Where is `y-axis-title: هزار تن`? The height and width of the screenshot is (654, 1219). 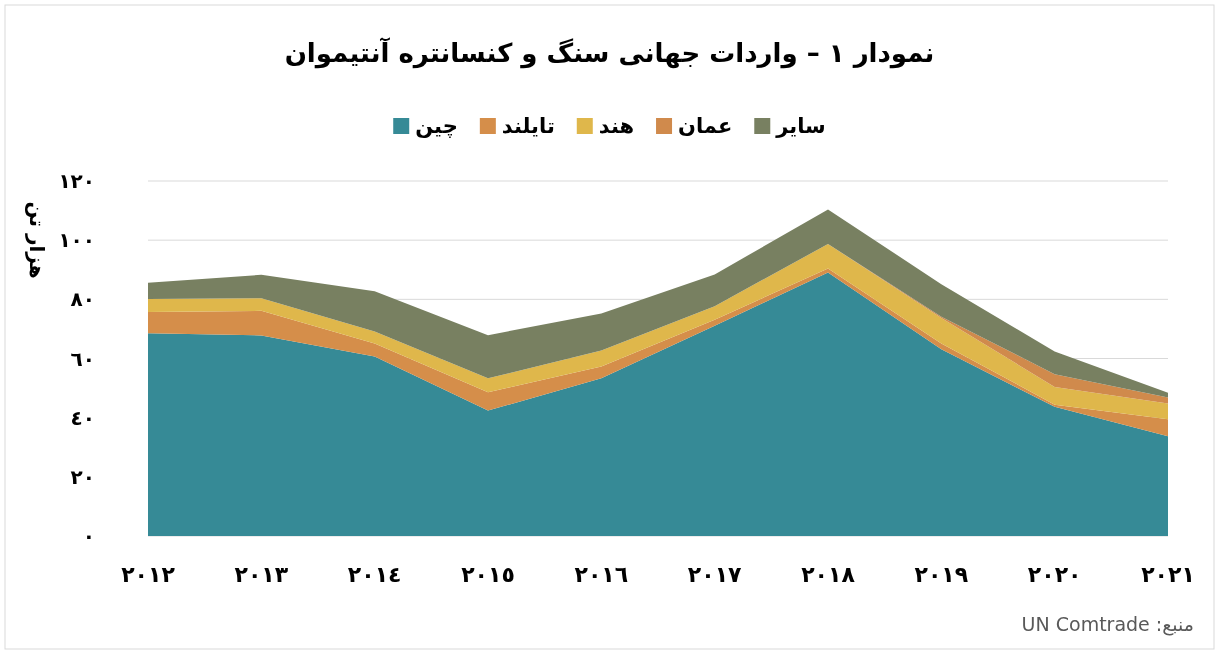 y-axis-title: هزار تن is located at coordinates (37, 240).